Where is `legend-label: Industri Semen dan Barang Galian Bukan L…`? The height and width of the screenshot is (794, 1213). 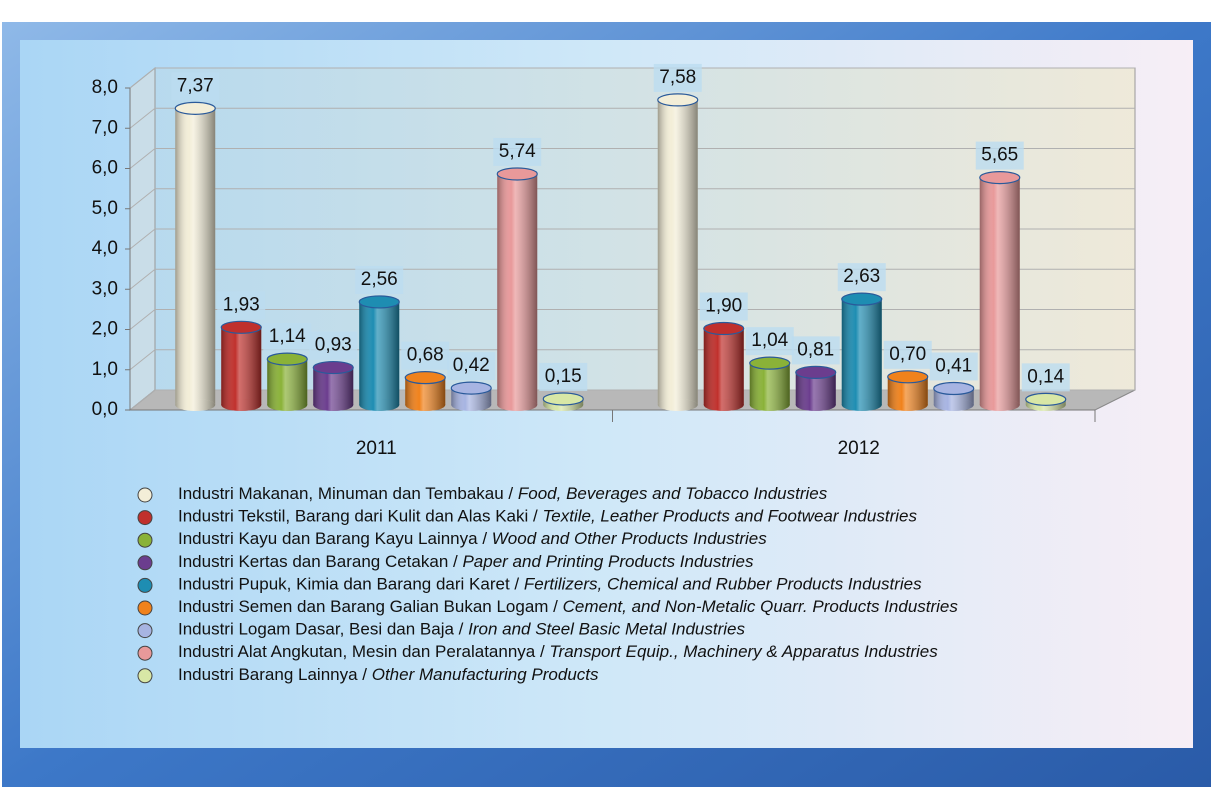 legend-label: Industri Semen dan Barang Galian Bukan L… is located at coordinates (568, 606).